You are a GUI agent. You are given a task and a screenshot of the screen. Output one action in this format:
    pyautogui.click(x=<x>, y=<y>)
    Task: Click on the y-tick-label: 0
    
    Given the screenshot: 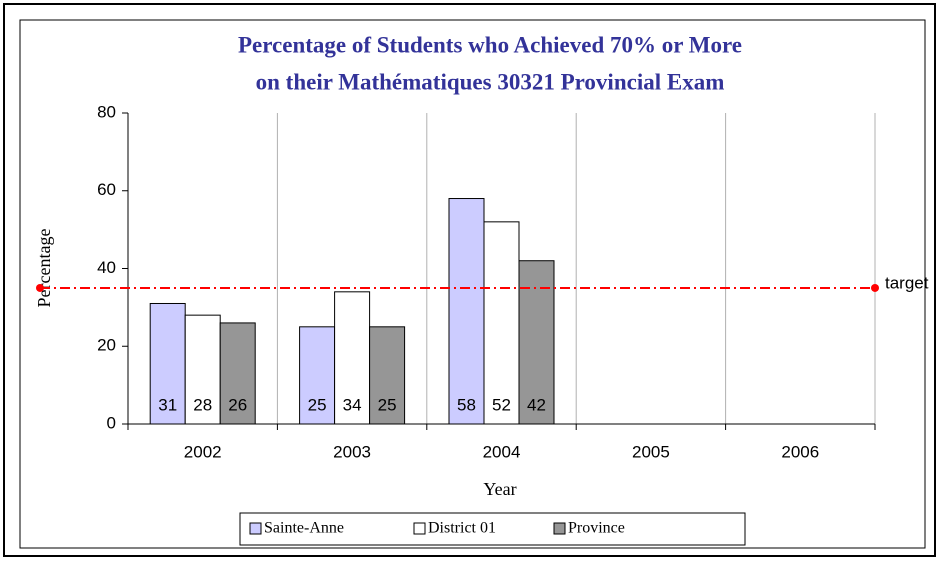 What is the action you would take?
    pyautogui.click(x=111, y=422)
    